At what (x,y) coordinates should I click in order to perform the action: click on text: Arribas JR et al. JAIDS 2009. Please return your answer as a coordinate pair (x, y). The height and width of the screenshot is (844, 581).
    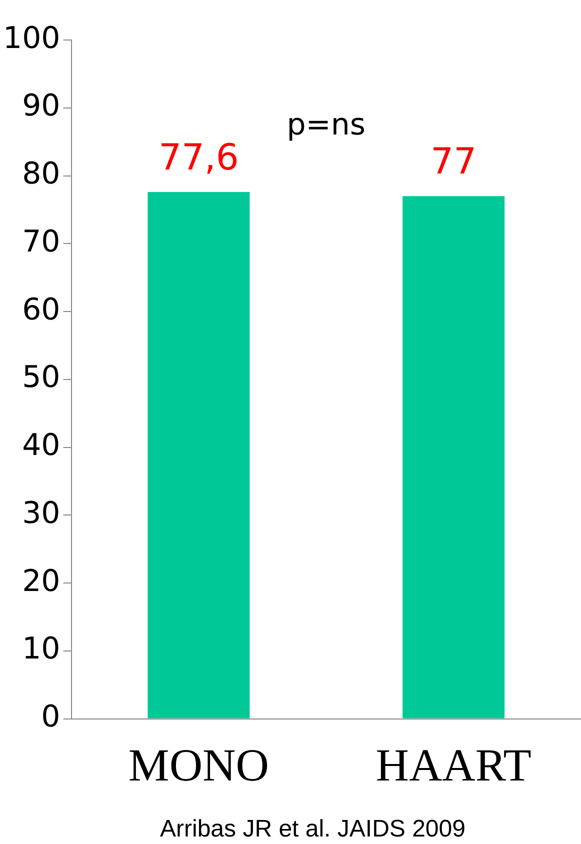
    Looking at the image, I should click on (313, 829).